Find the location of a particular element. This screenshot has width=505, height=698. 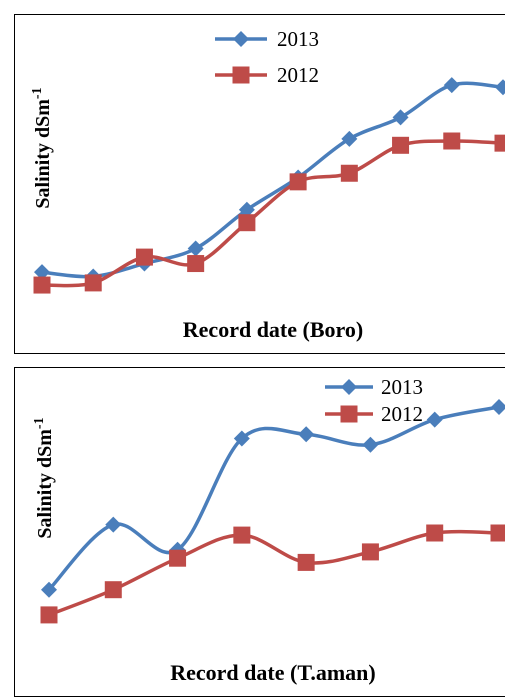

series-2012 is located at coordinates (273, 574).